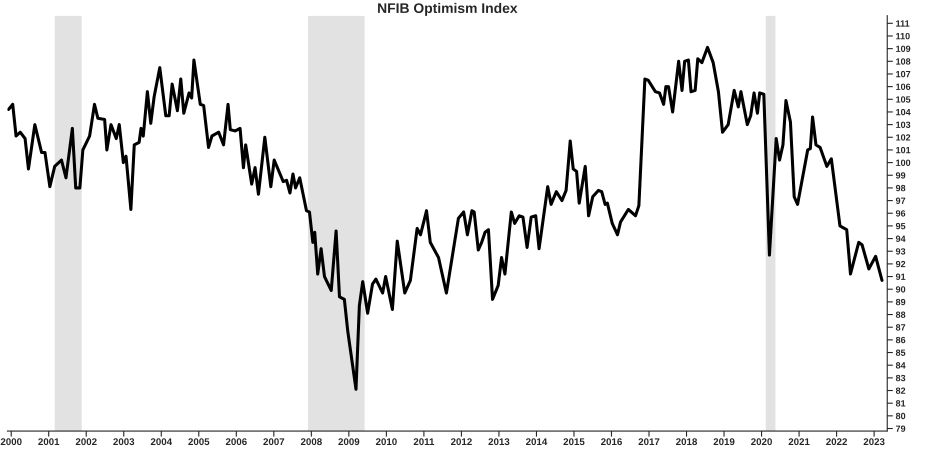 This screenshot has width=931, height=449. I want to click on y-tick-label: 101, so click(903, 150).